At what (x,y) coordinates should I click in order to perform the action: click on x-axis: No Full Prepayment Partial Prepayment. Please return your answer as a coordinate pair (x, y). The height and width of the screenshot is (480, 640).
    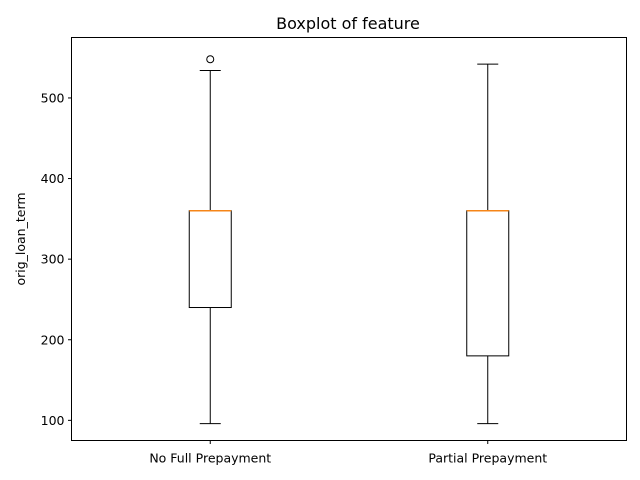
    Looking at the image, I should click on (348, 453).